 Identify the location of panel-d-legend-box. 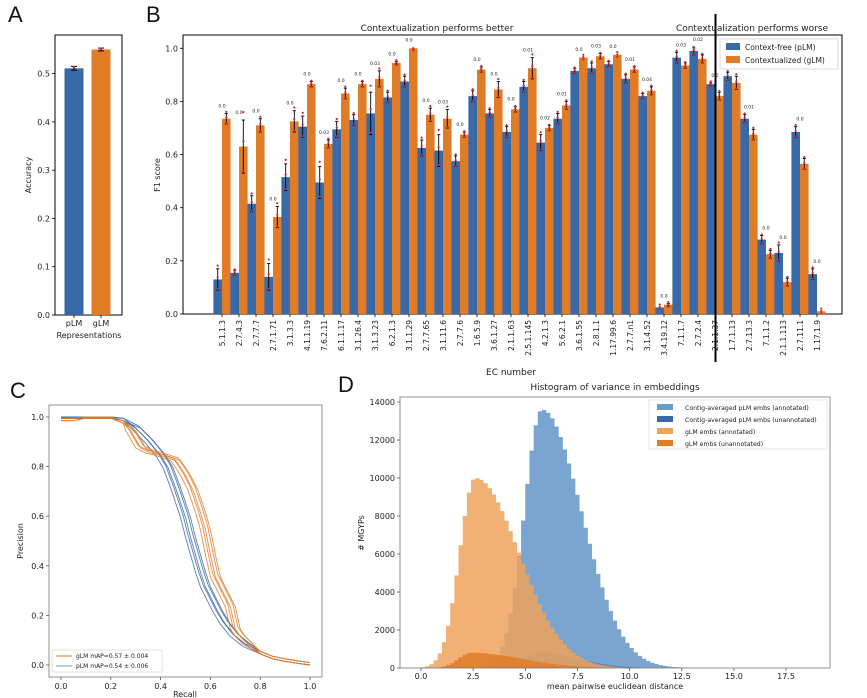
(738, 424).